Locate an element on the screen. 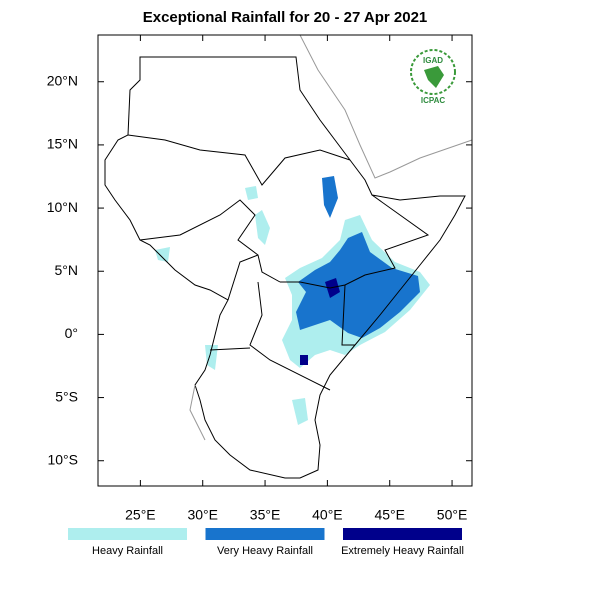  x-tick-label: 45°E is located at coordinates (389, 515).